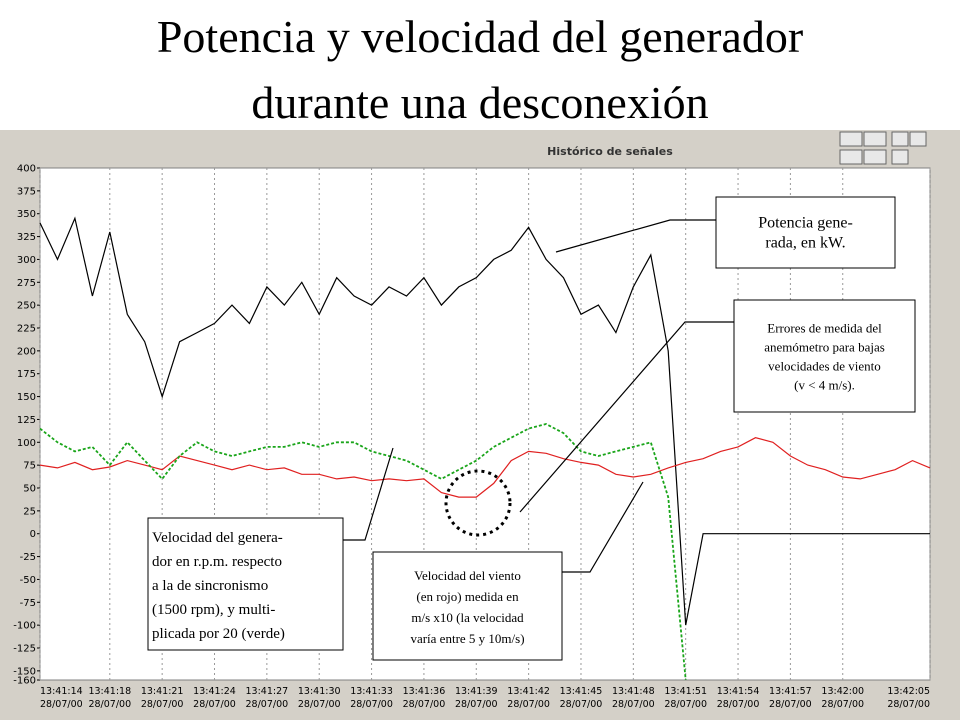 The width and height of the screenshot is (960, 720). I want to click on y-tick-label: -100, so click(24, 626).